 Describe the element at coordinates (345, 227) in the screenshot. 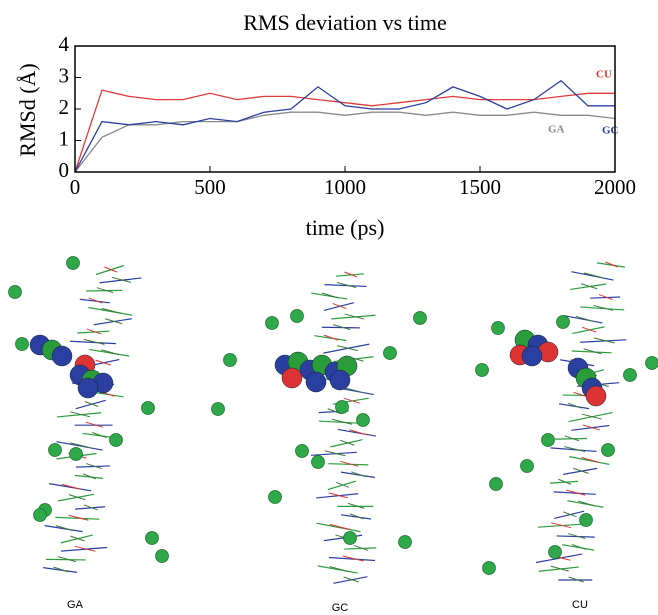

I see `x-axis-label: time (ps)` at that location.